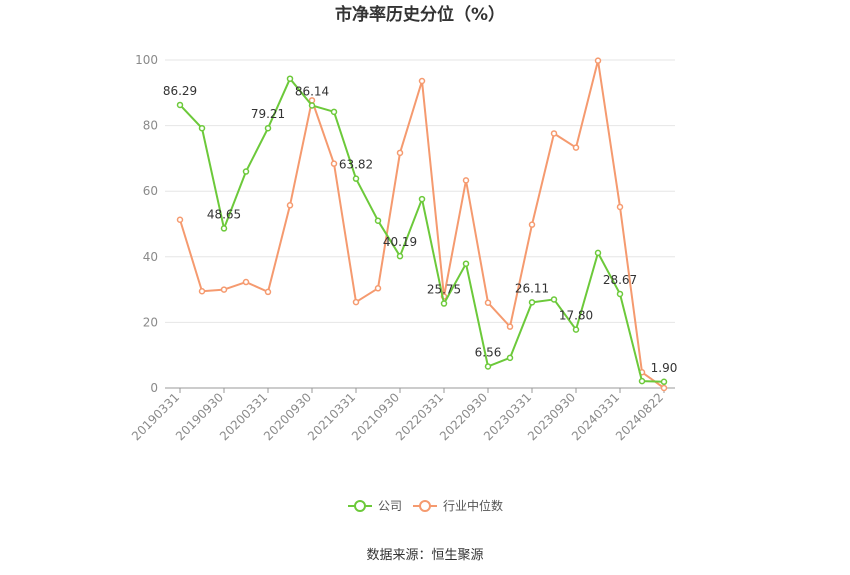  I want to click on legend-industry-marker, so click(425, 506).